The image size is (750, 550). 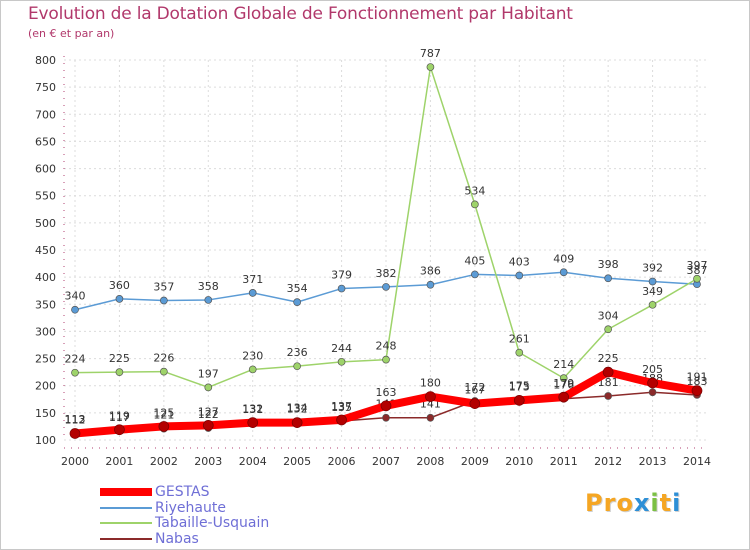 I want to click on data-label-riyehaute: 354, so click(x=297, y=288).